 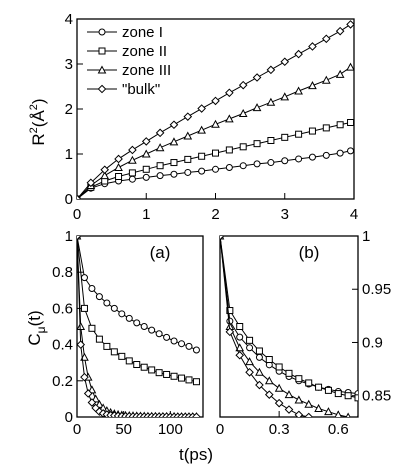 I want to click on top-x-tick-label: 2, so click(x=215, y=214).